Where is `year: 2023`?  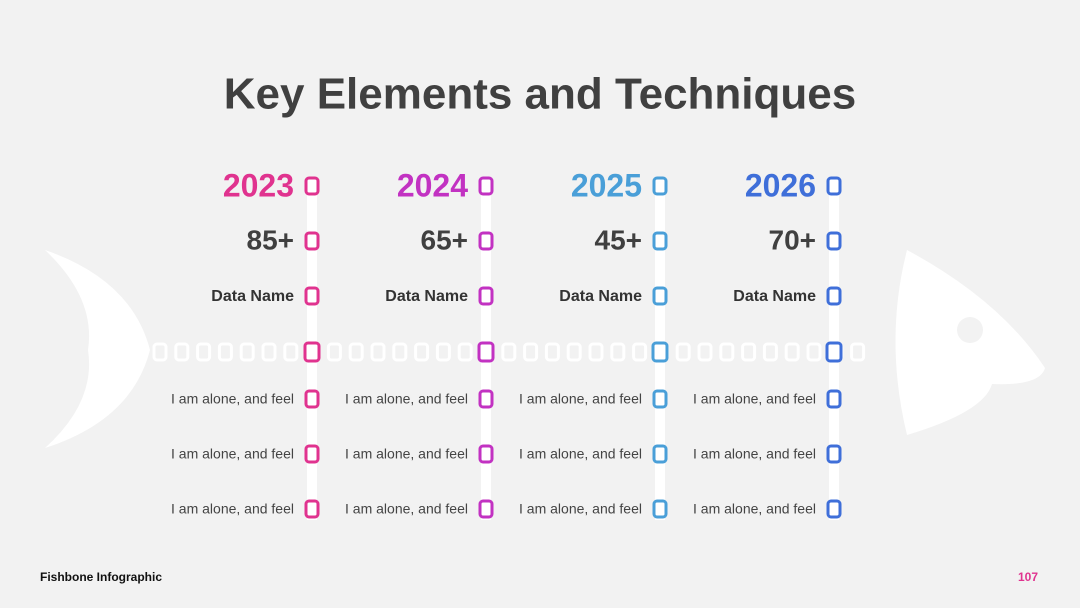
year: 2023 is located at coordinates (258, 185).